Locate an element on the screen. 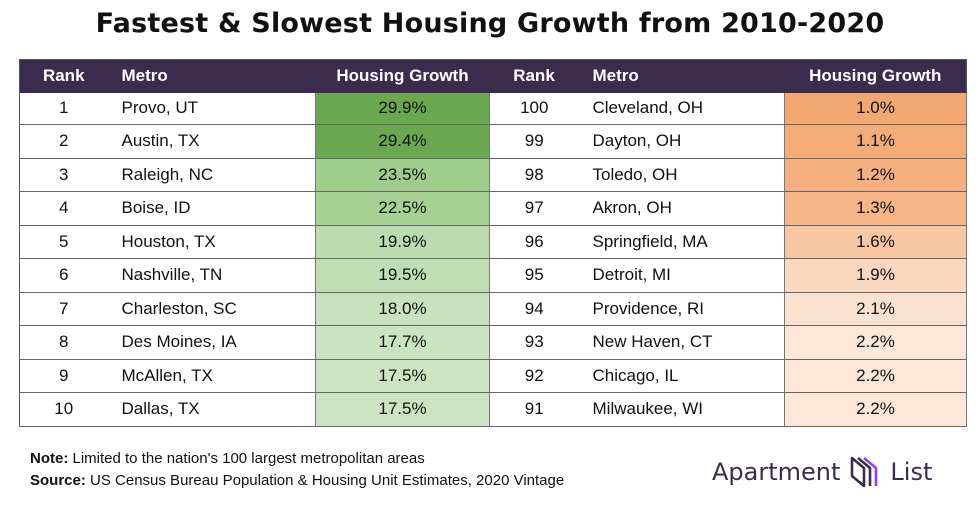 This screenshot has height=507, width=980. fastest-metro: Boise, ID is located at coordinates (211, 208).